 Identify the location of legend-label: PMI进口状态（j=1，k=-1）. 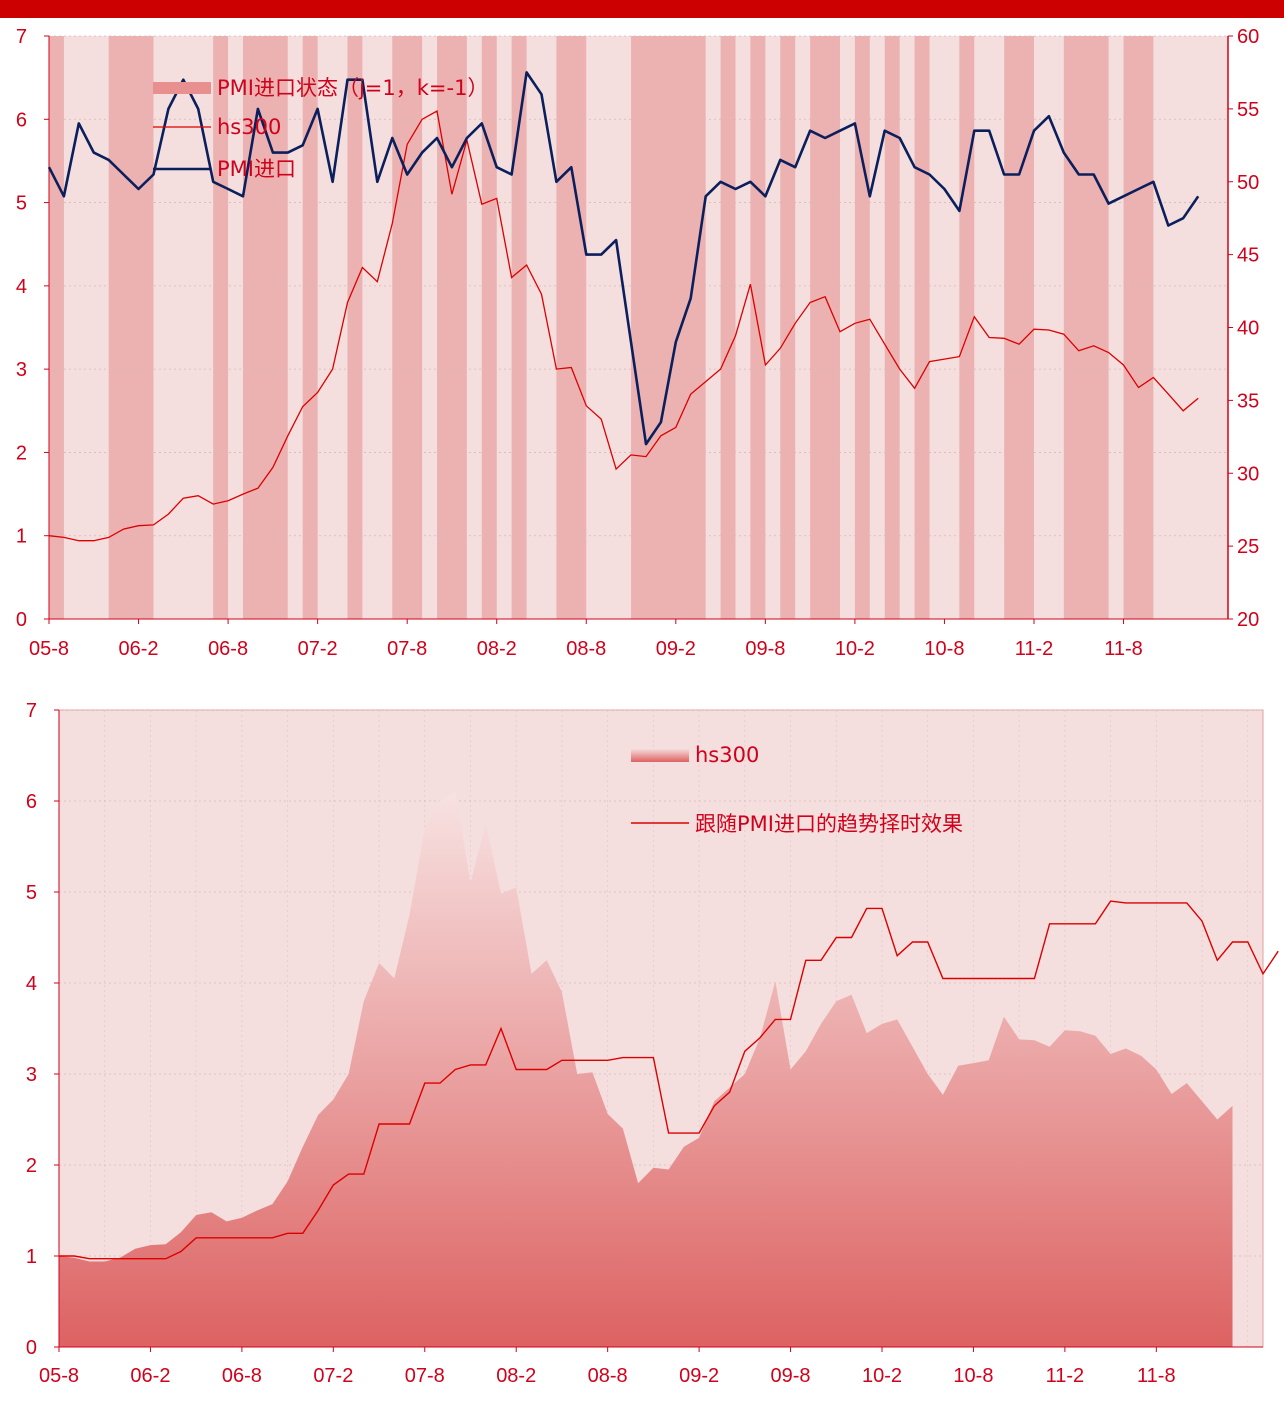
(352, 88).